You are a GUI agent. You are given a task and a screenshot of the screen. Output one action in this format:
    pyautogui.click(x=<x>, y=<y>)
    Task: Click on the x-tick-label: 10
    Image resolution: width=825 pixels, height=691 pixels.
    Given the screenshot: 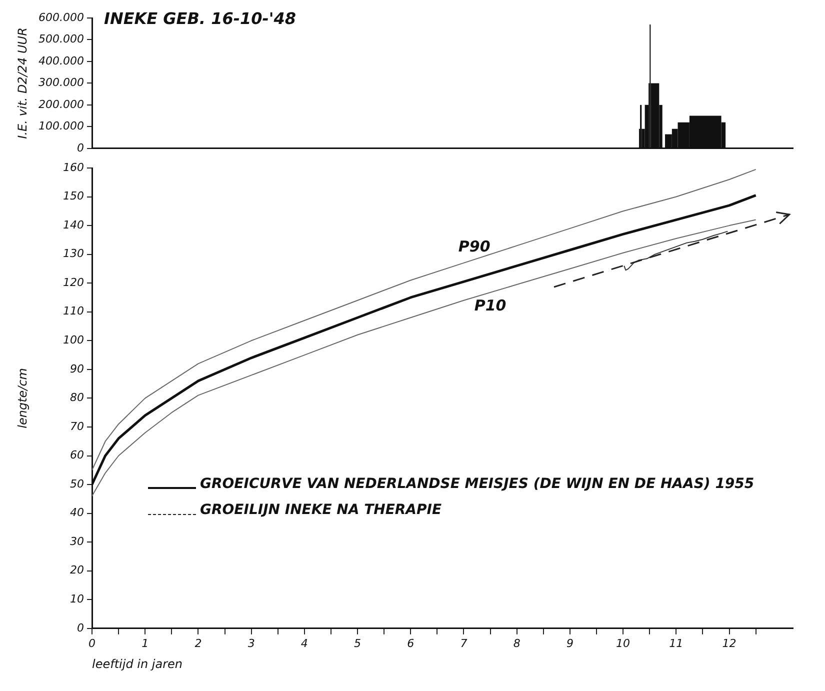 What is the action you would take?
    pyautogui.click(x=623, y=643)
    